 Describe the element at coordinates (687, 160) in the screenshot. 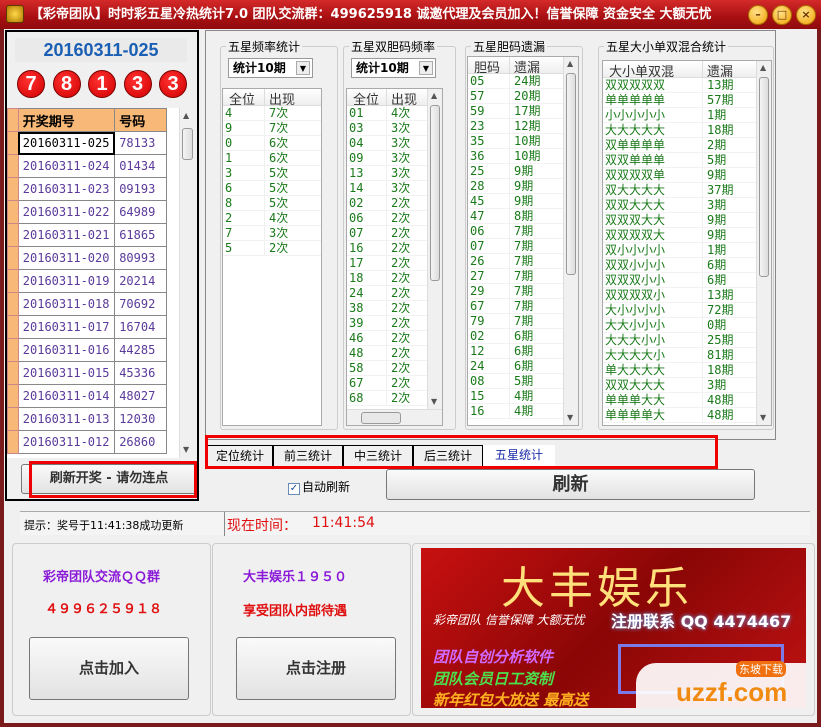

I see `list-item: 双双单单单 5期` at that location.